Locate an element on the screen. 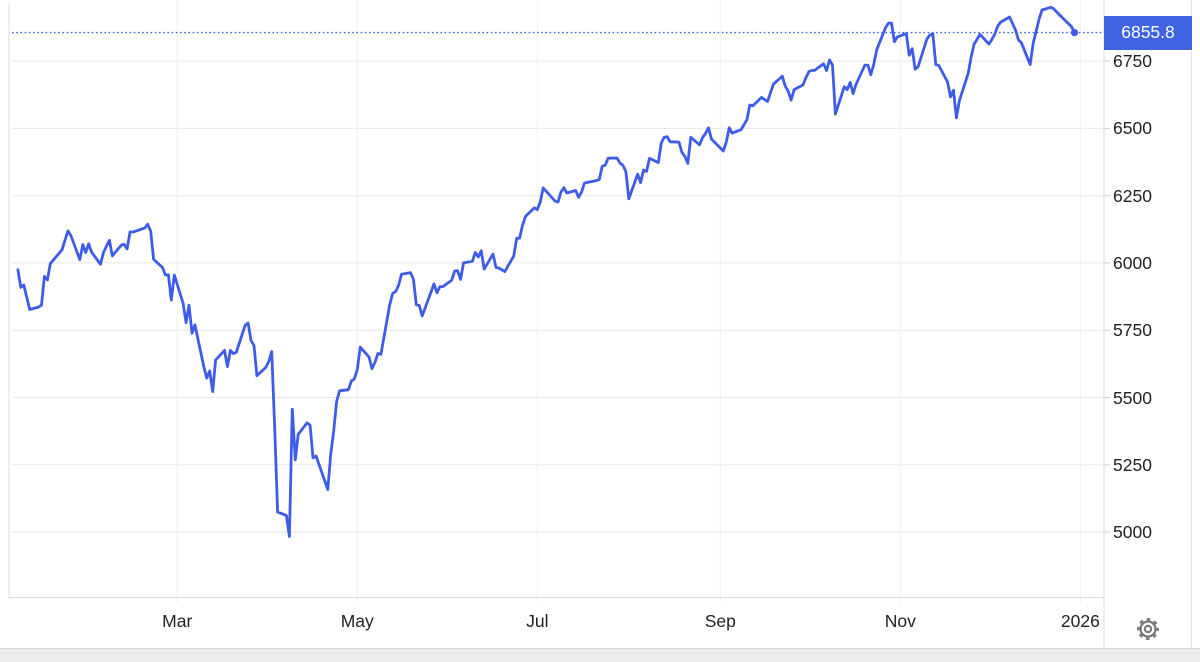  y-tick-label: 5000 is located at coordinates (1132, 532).